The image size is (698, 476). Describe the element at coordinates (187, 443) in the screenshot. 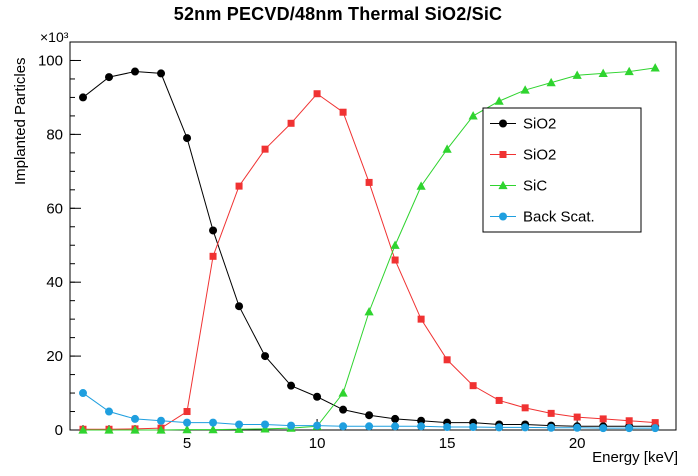

I see `x-tick-label: 5` at that location.